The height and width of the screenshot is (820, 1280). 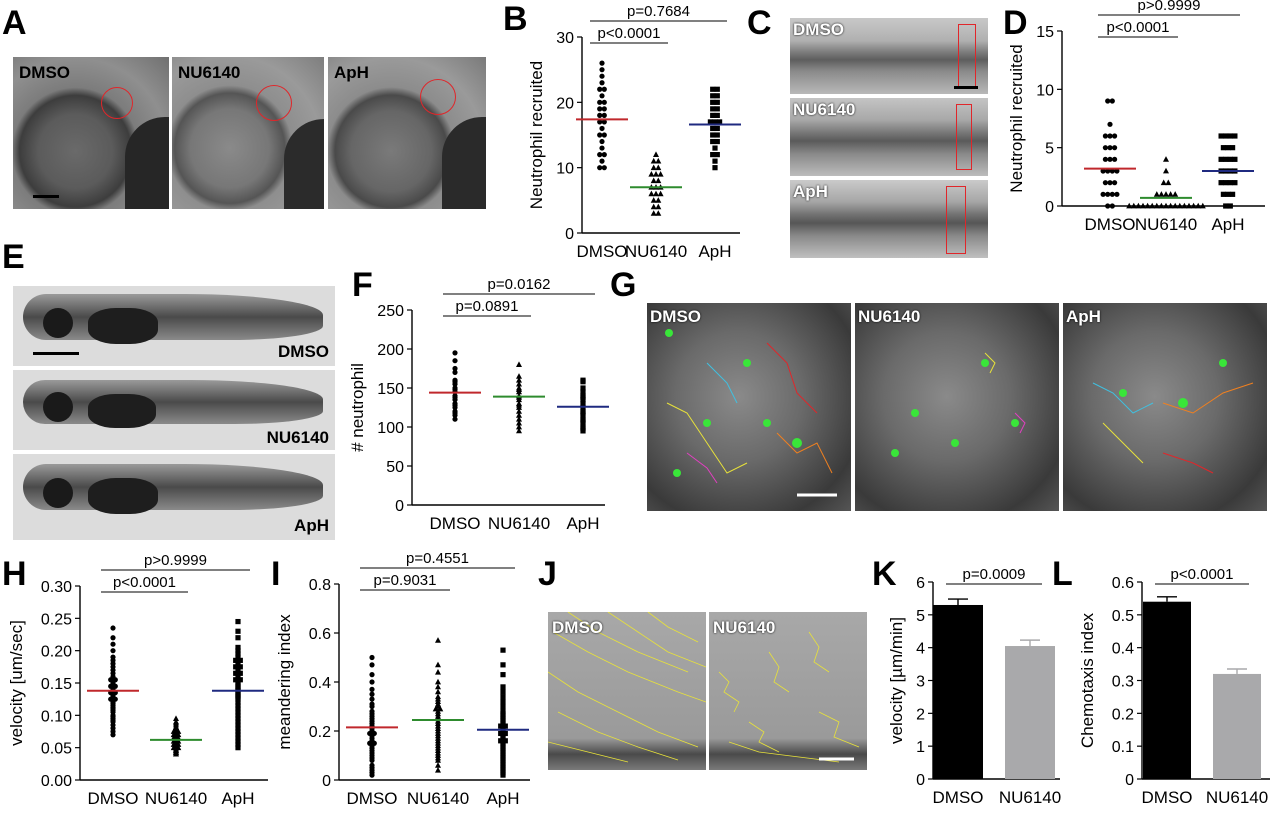 What do you see at coordinates (56, 749) in the screenshot?
I see `chart-h-ytick-label: 0.05` at bounding box center [56, 749].